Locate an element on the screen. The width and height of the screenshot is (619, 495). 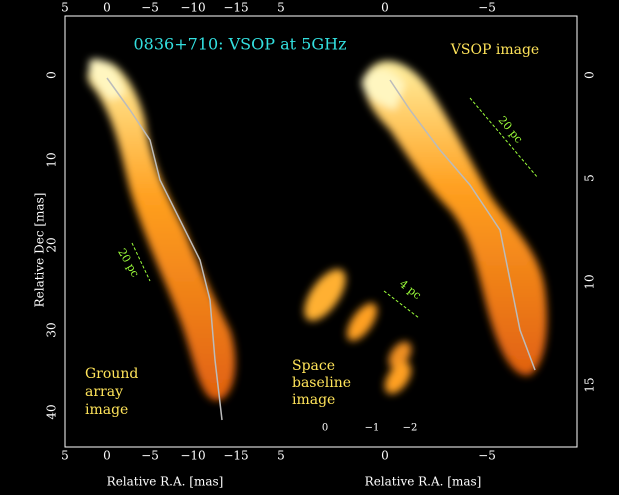
inset-jet is located at coordinates (358, 331).